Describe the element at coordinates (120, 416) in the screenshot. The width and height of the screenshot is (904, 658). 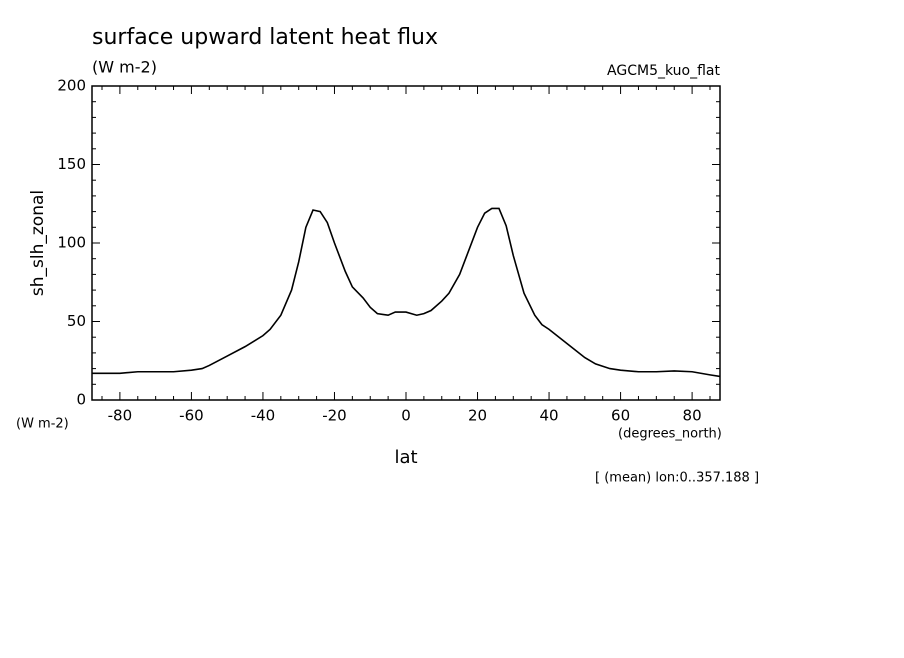
I see `x-tick-label: -80` at that location.